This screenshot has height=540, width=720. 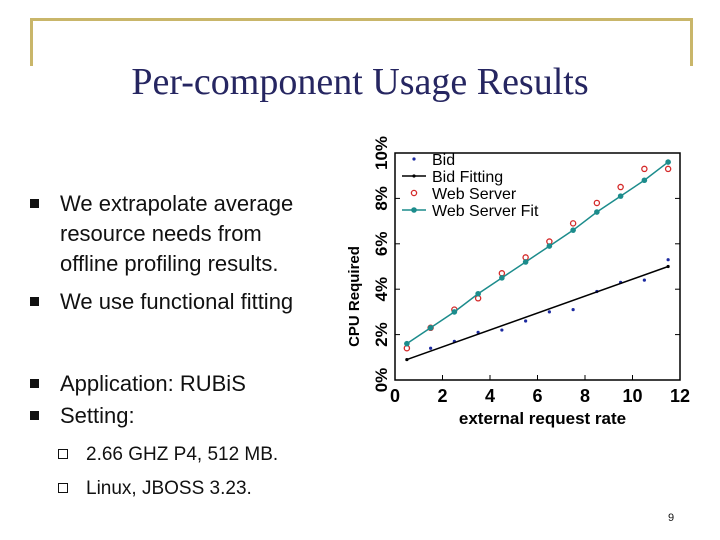 What do you see at coordinates (381, 153) in the screenshot?
I see `y-tick-label: 10%` at bounding box center [381, 153].